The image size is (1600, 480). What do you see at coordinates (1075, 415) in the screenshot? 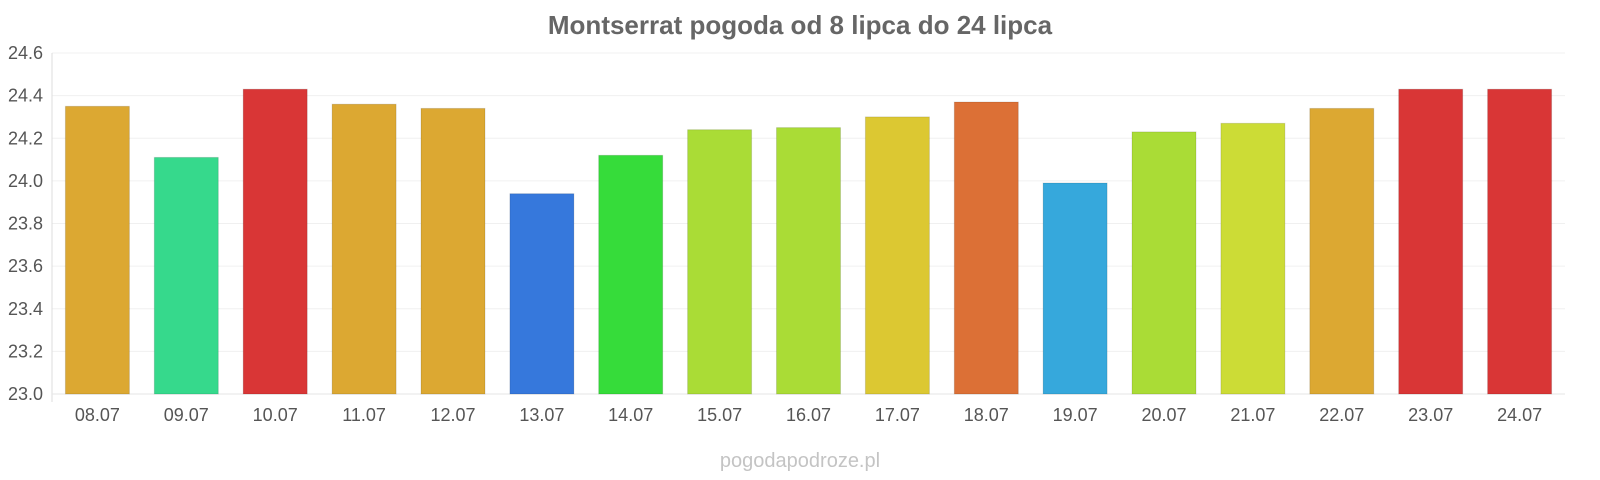
I see `x-tick-label: 19.07` at bounding box center [1075, 415].